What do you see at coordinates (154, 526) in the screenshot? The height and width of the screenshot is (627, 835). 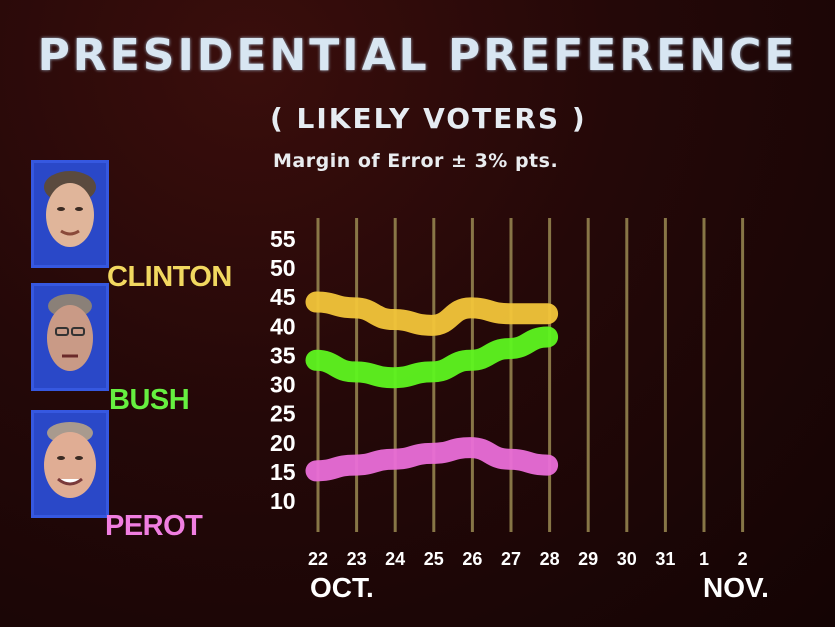 I see `legend-perot: PEROT` at bounding box center [154, 526].